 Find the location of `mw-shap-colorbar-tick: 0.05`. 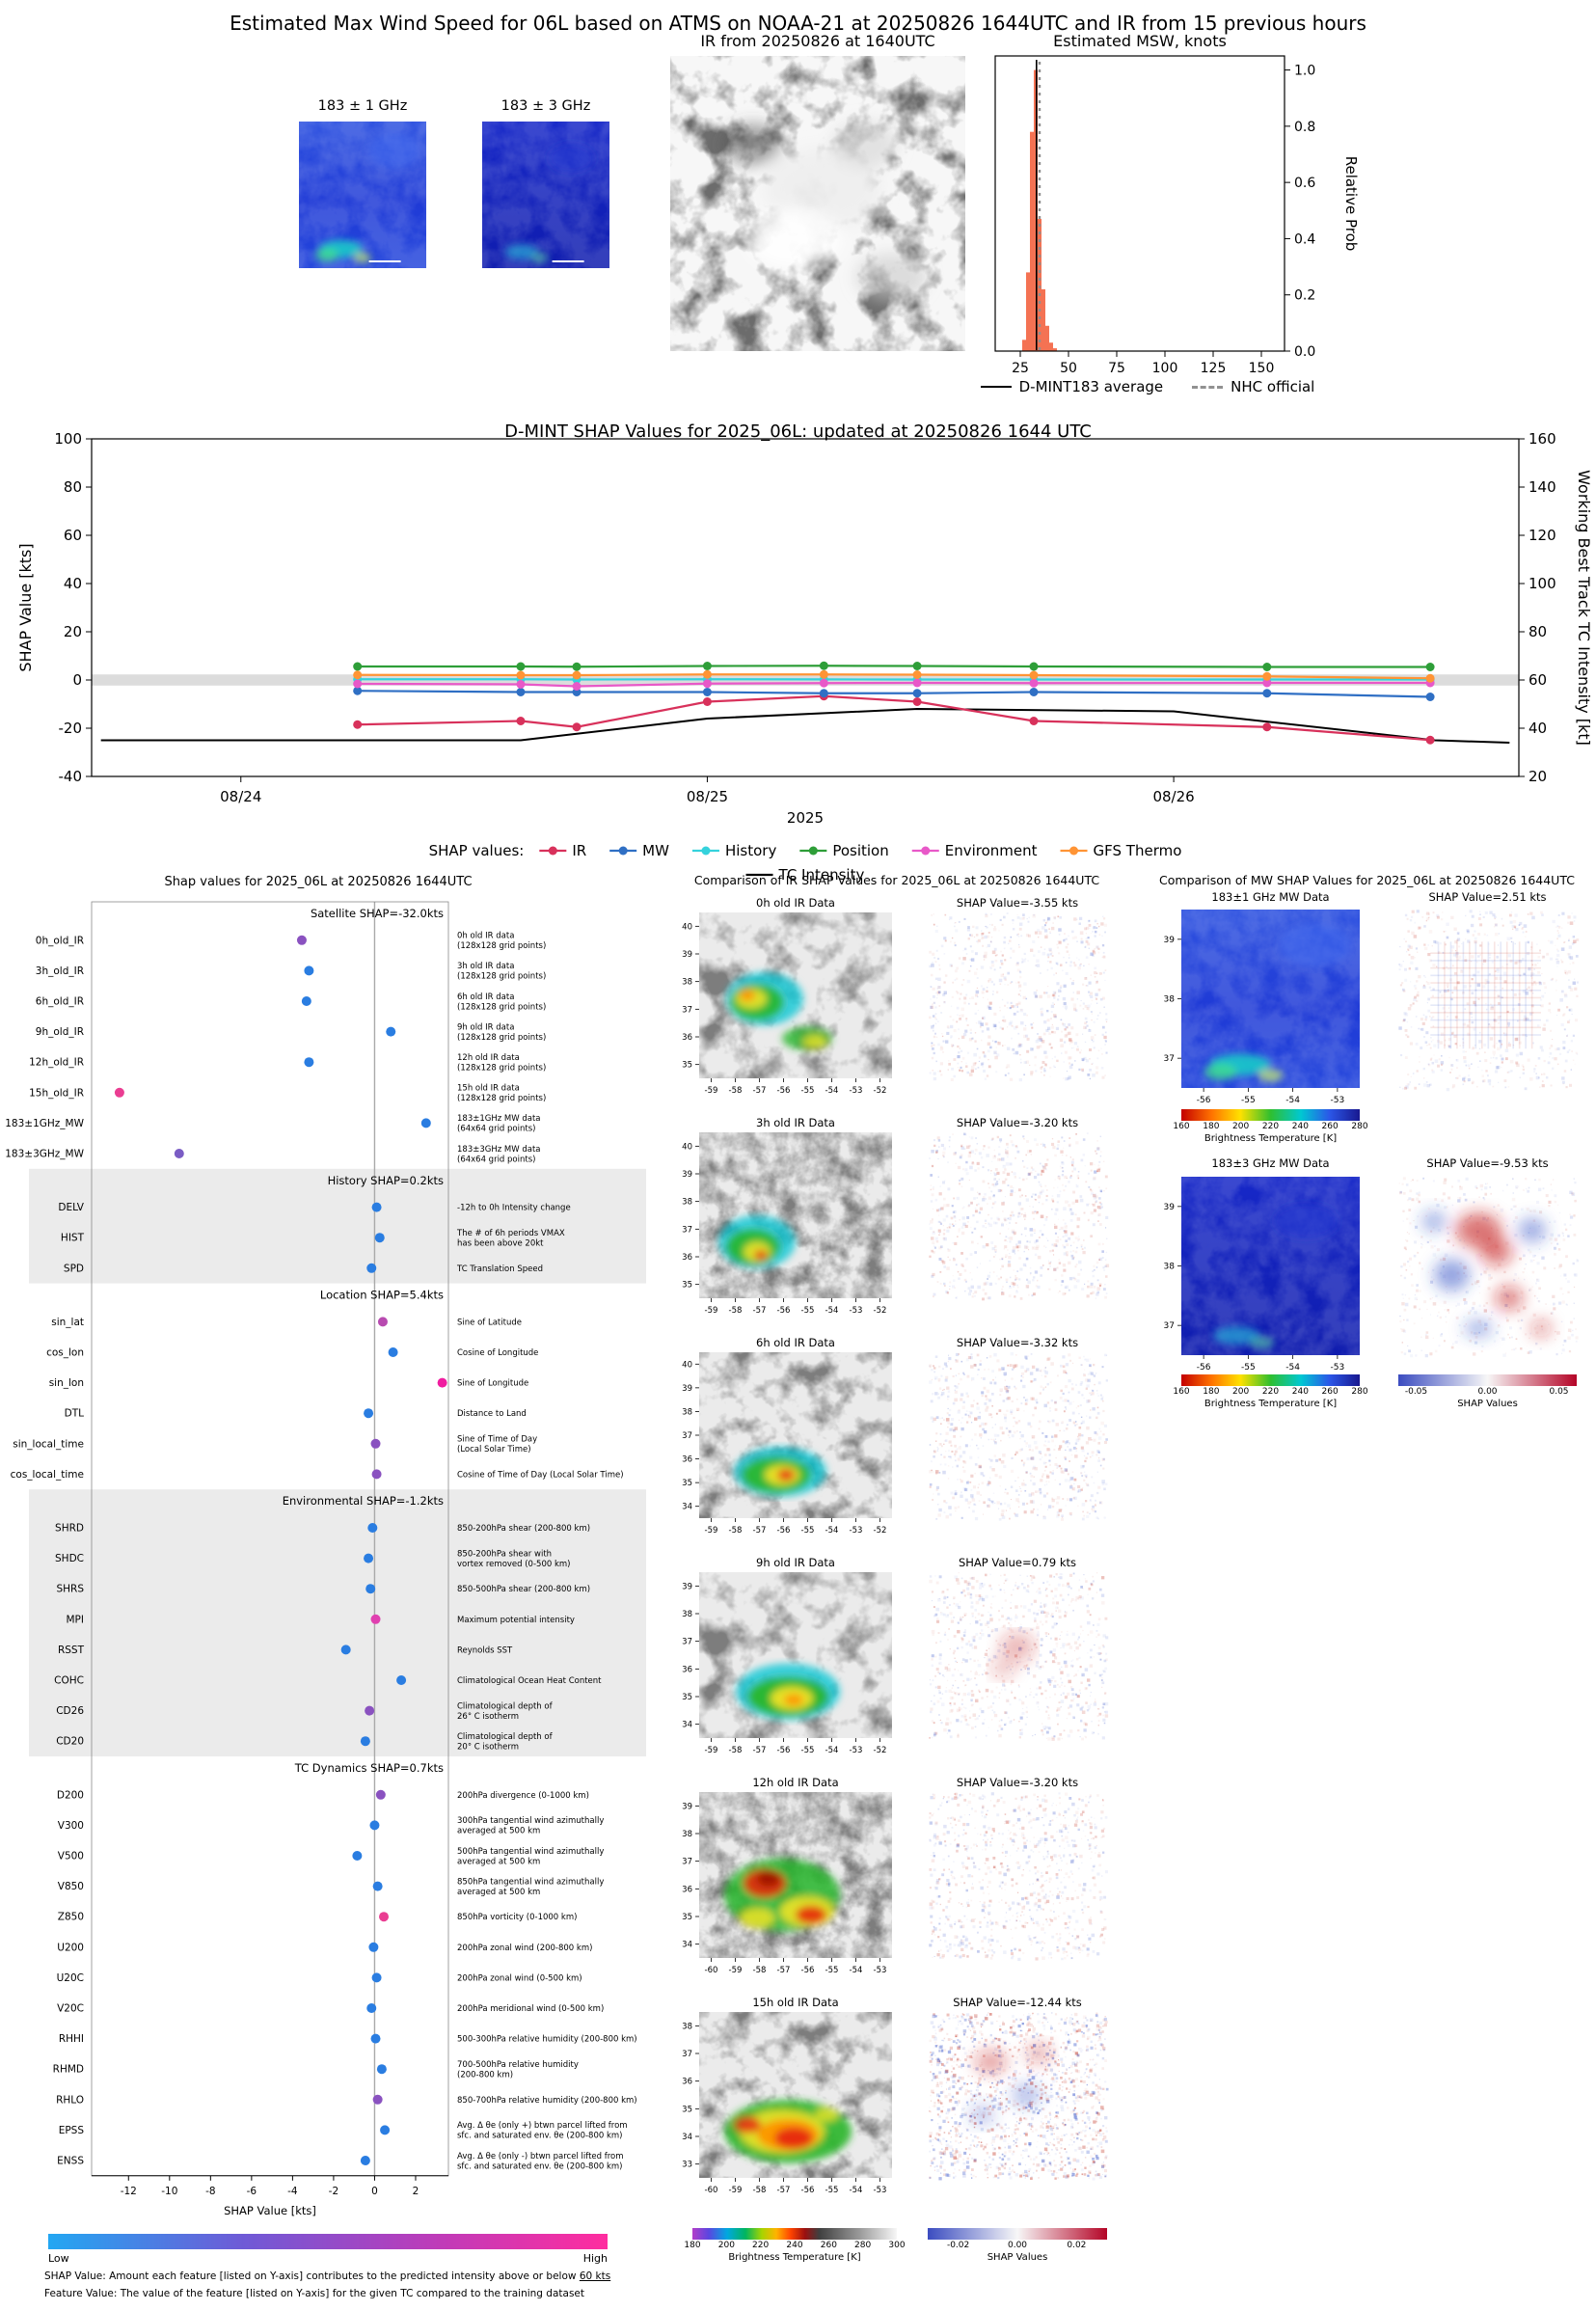

mw-shap-colorbar-tick: 0.05 is located at coordinates (1559, 1392).